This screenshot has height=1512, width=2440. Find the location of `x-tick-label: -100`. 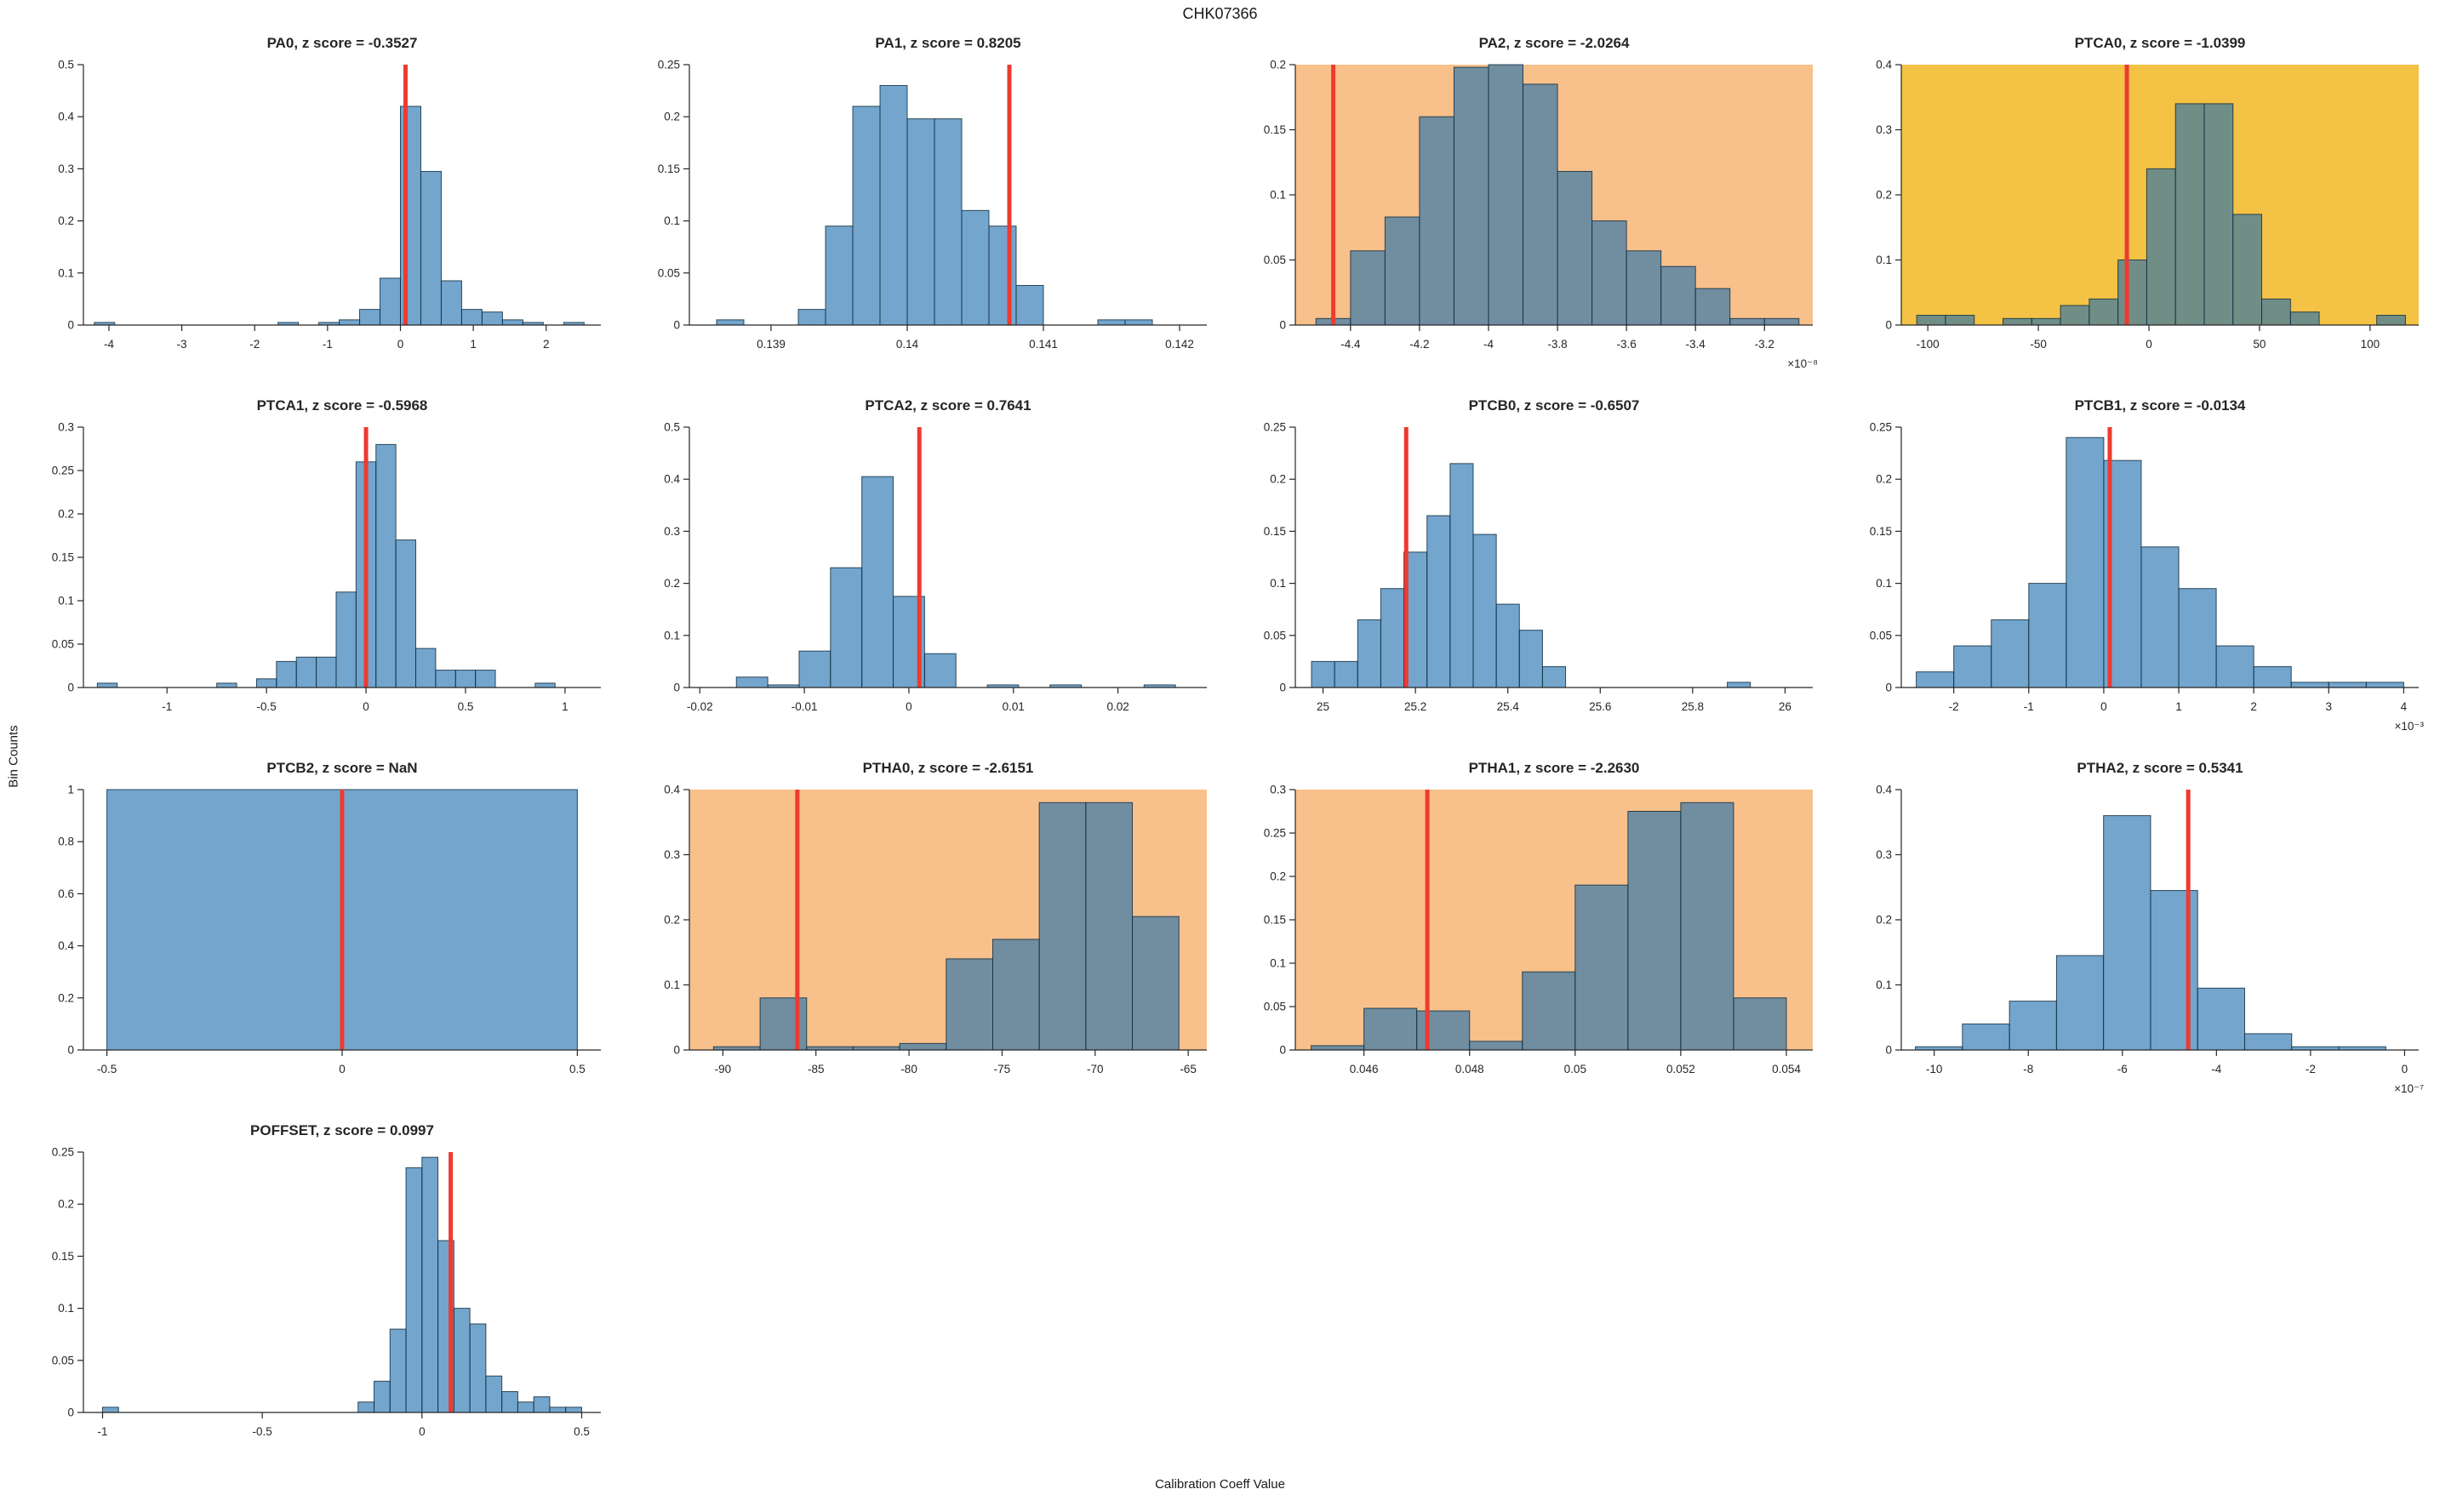

x-tick-label: -100 is located at coordinates (1929, 344).